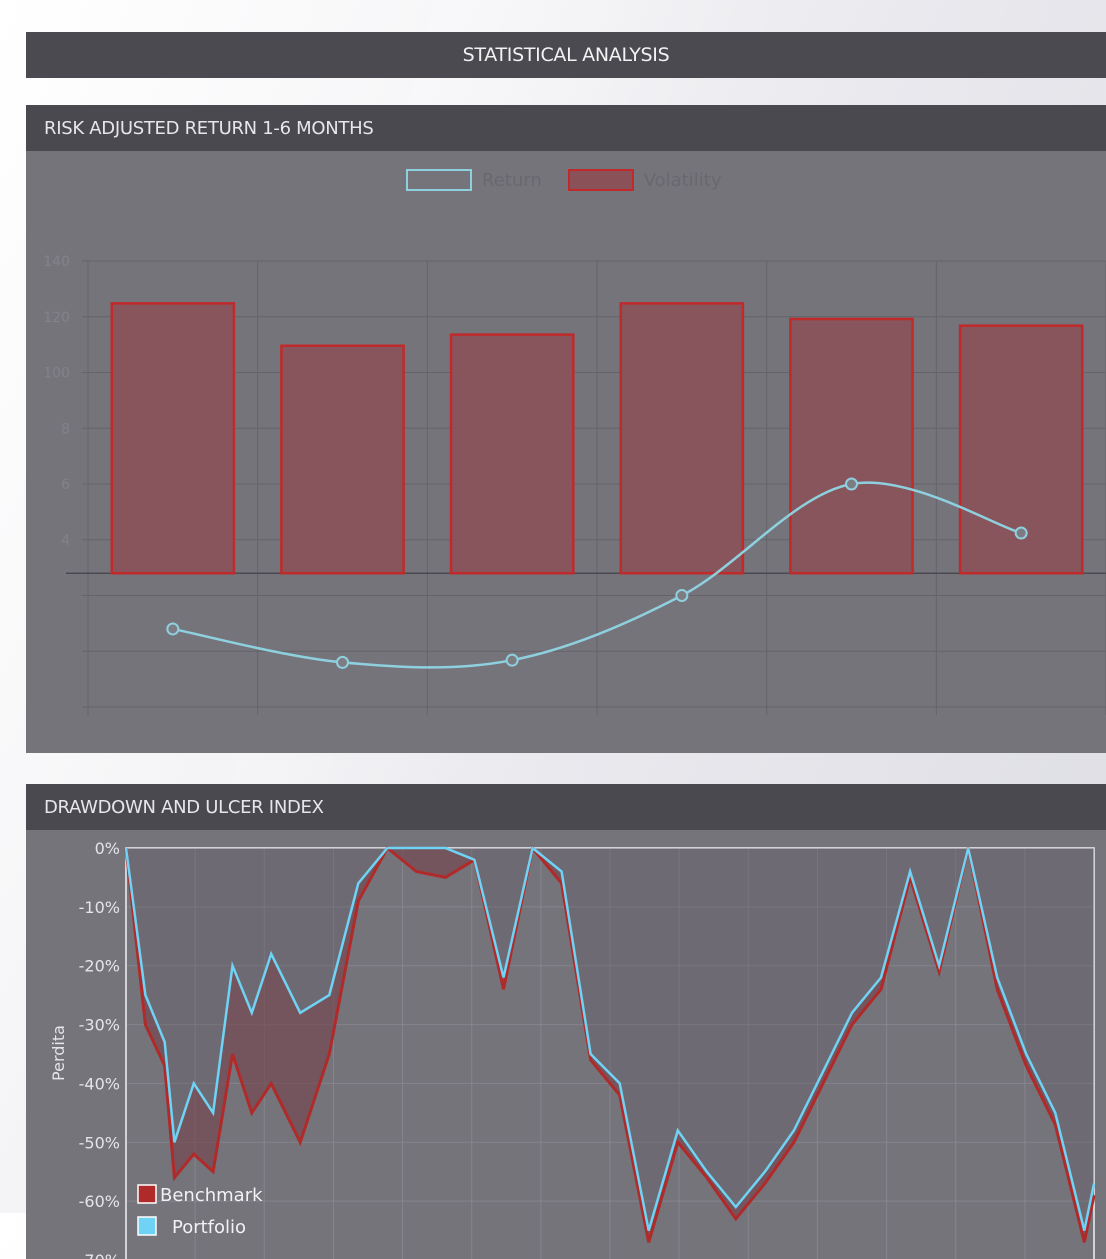  Describe the element at coordinates (682, 180) in the screenshot. I see `legend-label-volatility: Volatility` at that location.